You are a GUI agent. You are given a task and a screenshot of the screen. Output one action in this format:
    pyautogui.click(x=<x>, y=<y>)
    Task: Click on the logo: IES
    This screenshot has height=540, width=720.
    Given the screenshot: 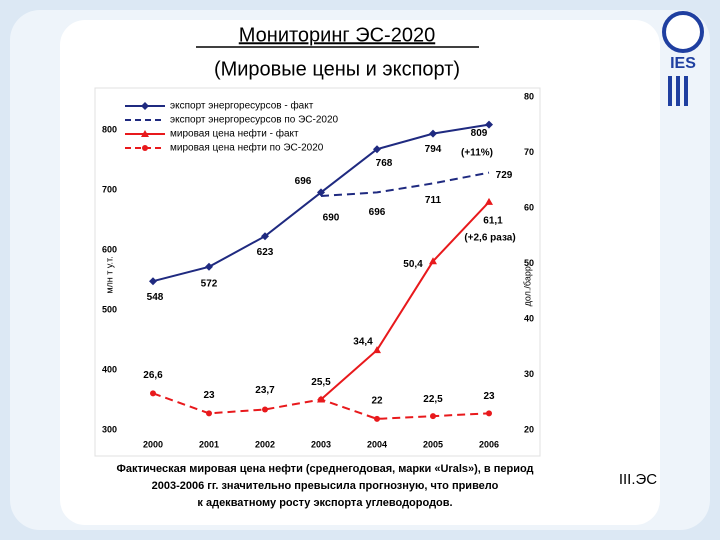 What is the action you would take?
    pyautogui.click(x=683, y=58)
    